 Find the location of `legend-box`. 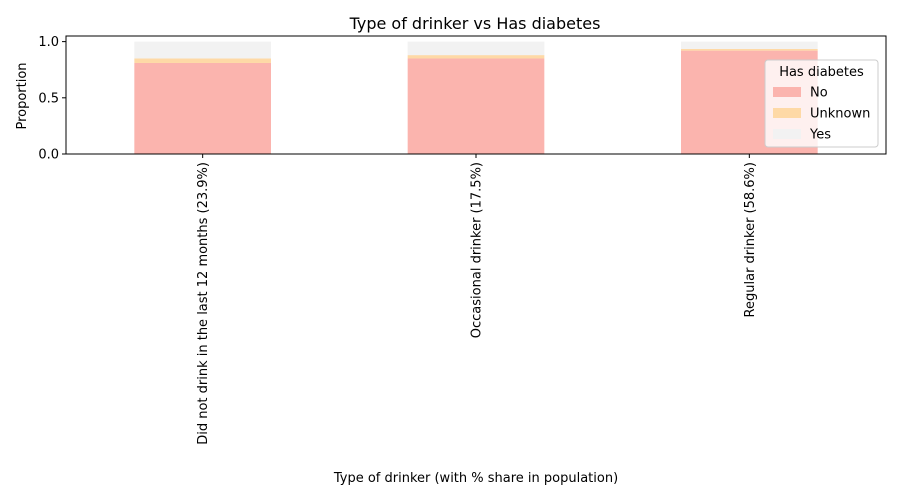

legend-box is located at coordinates (821, 103).